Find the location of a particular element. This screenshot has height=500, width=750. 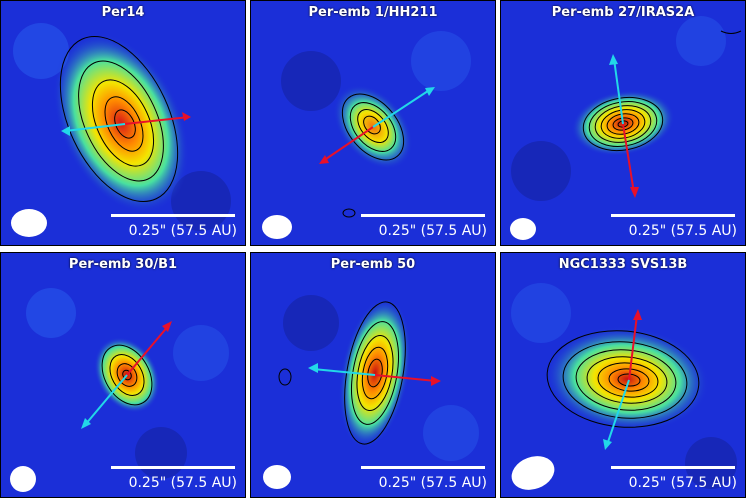

panel-title: Per-emb 50 is located at coordinates (373, 264).